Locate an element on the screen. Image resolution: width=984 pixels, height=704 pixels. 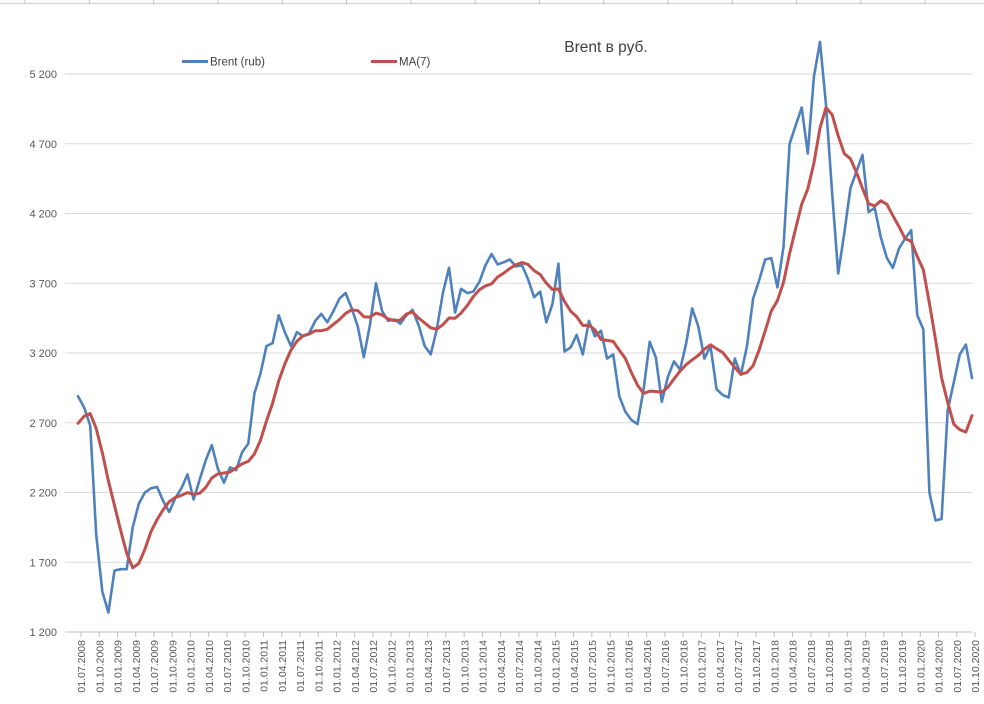
x-axis-tick-label: 01.07.2011 is located at coordinates (301, 666).